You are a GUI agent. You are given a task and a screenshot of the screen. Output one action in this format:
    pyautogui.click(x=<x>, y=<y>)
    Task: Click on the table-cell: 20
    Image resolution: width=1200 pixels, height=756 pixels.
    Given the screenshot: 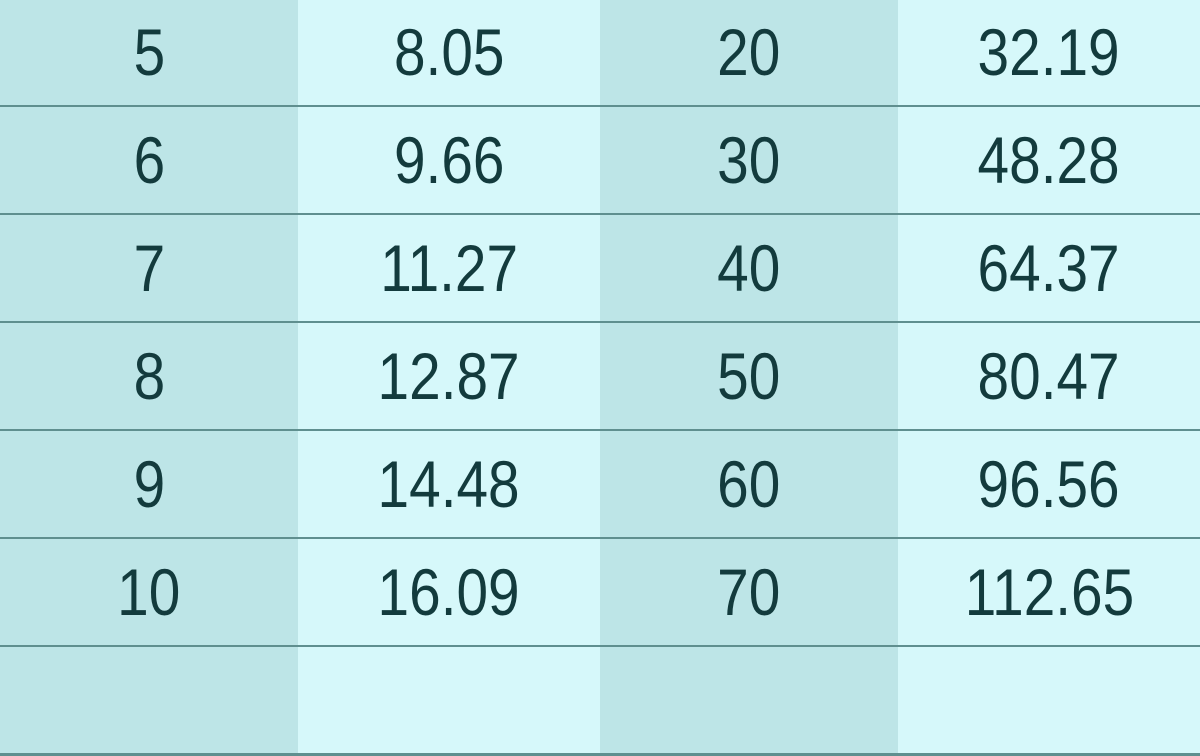 What is the action you would take?
    pyautogui.click(x=749, y=52)
    